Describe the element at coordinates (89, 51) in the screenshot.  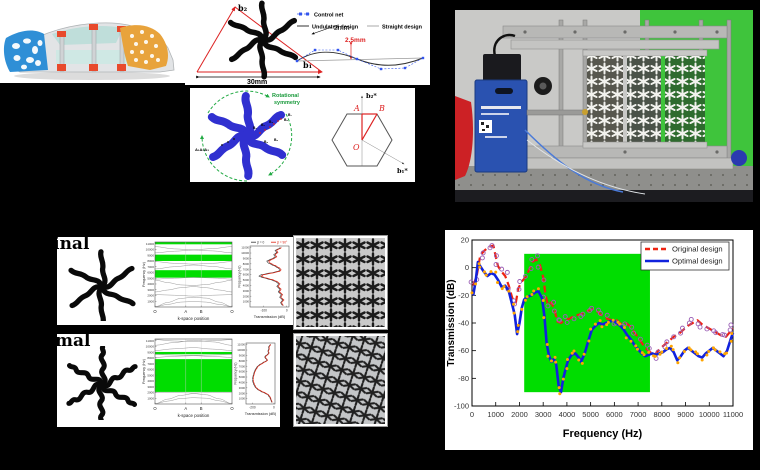
I see `car-body-illustration` at that location.